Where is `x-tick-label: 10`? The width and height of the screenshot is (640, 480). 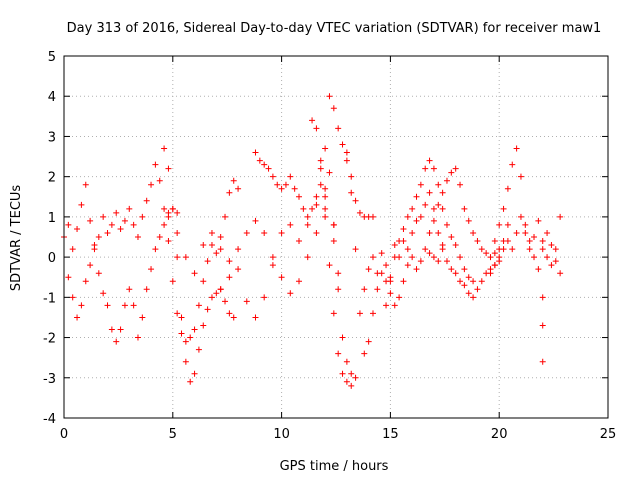
x-tick-label: 10 is located at coordinates (281, 434).